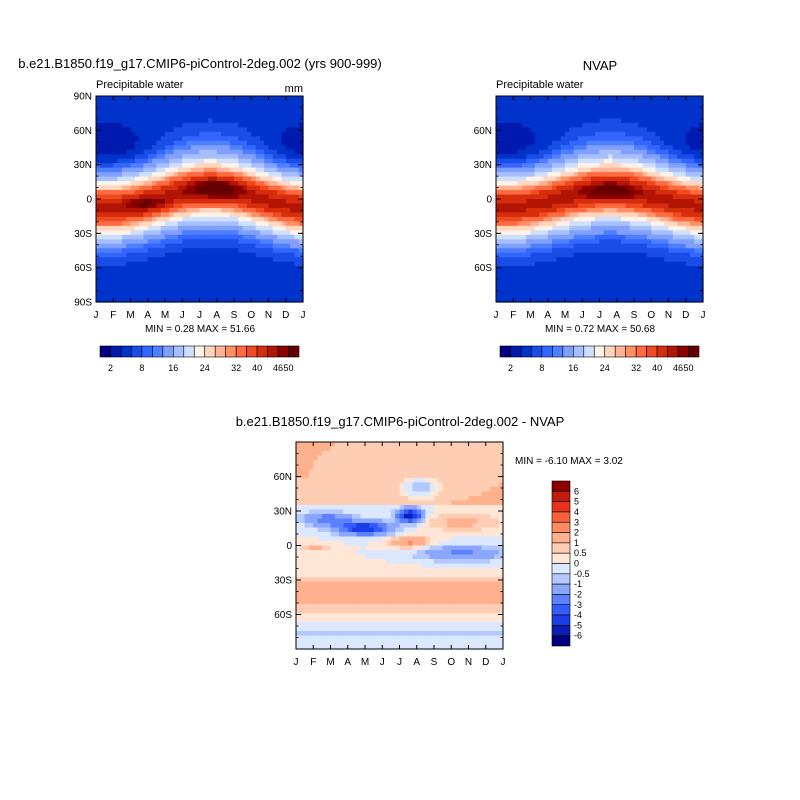  I want to click on panel-obs-xtick-label: J, so click(703, 315).